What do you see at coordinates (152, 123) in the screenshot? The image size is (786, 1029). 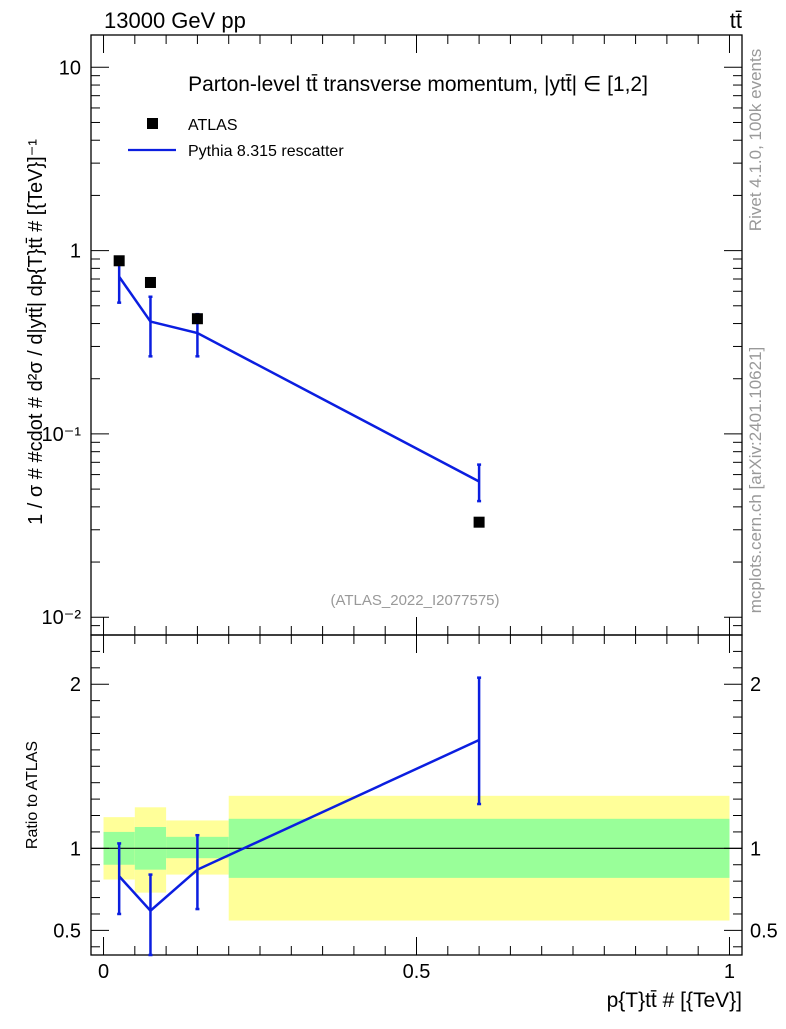 I see `legend-atlas-marker` at bounding box center [152, 123].